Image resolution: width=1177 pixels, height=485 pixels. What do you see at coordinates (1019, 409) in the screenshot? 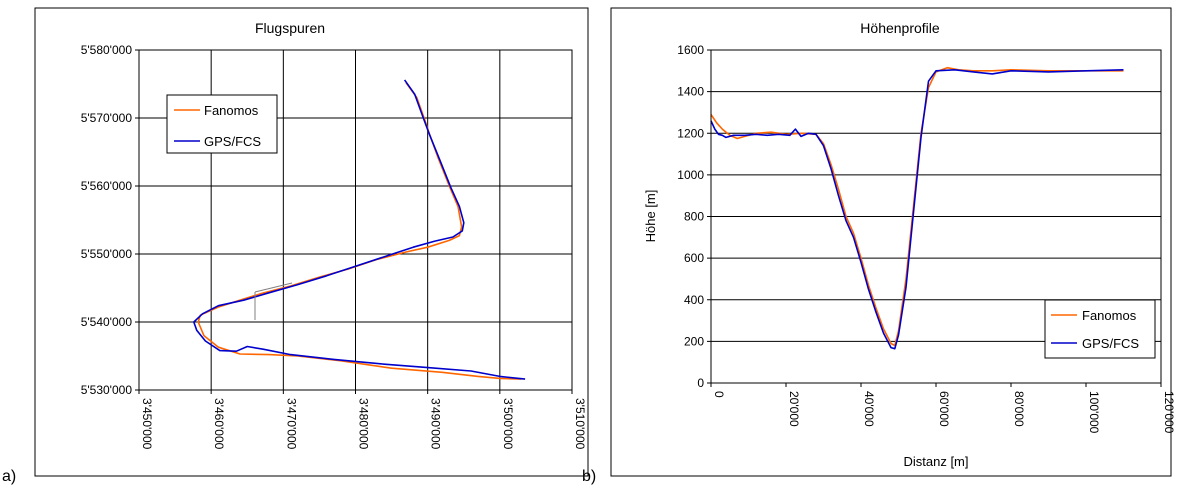
I see `x-tick-label: 80'000` at bounding box center [1019, 409].